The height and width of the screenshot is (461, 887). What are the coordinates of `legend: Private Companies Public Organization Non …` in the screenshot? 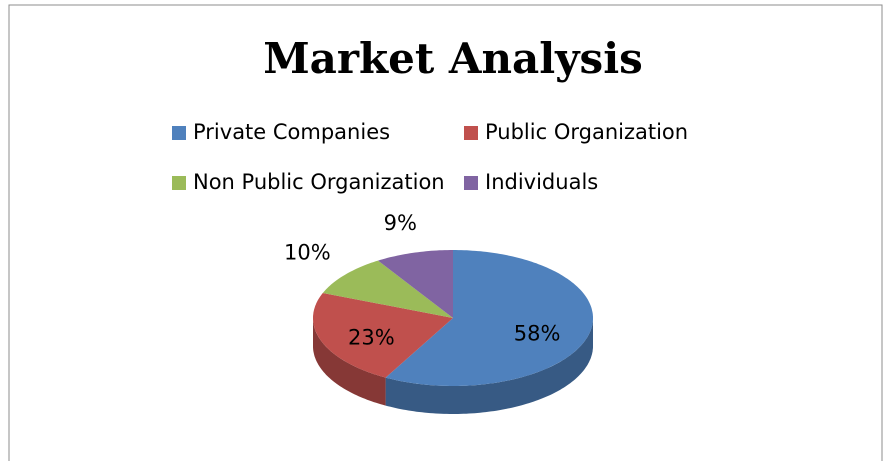 It's located at (430, 157).